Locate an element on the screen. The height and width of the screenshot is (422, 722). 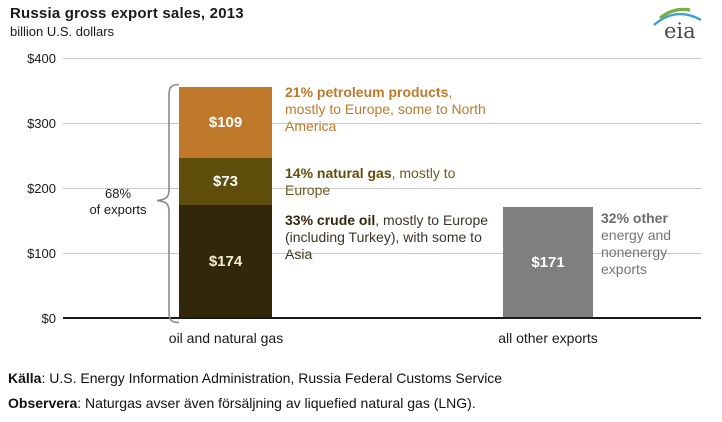
eia-logo-swoosh-icon: eia is located at coordinates (677, 25).